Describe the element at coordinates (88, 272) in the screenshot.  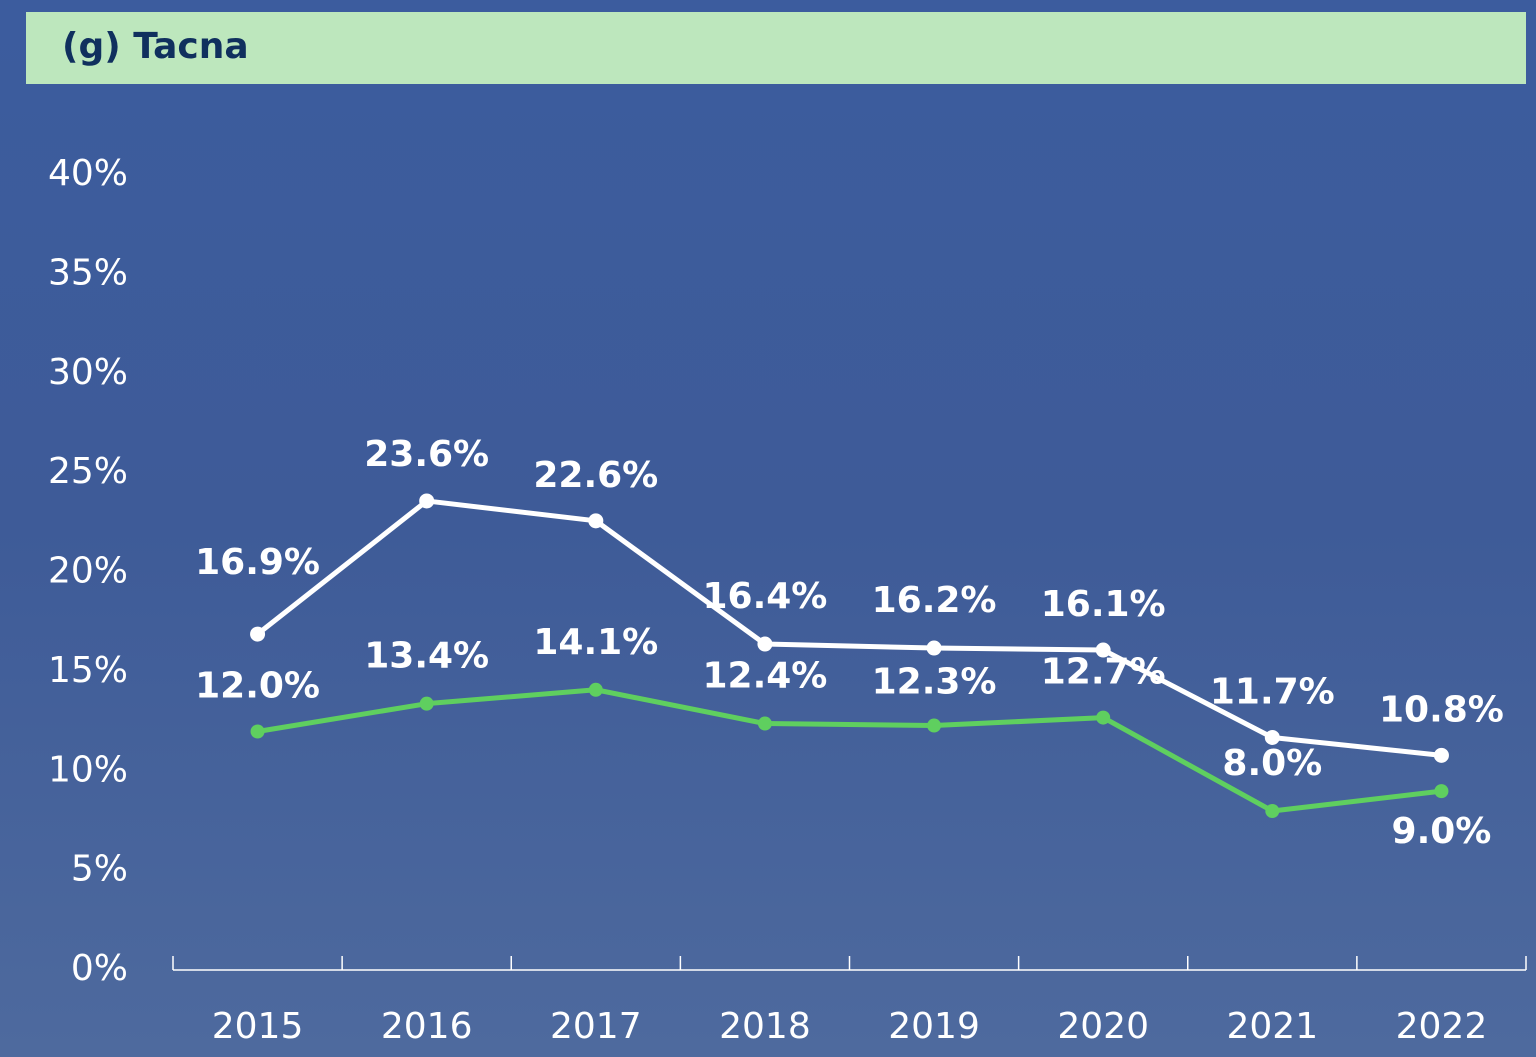
I see `y-tick-label: 35%` at that location.